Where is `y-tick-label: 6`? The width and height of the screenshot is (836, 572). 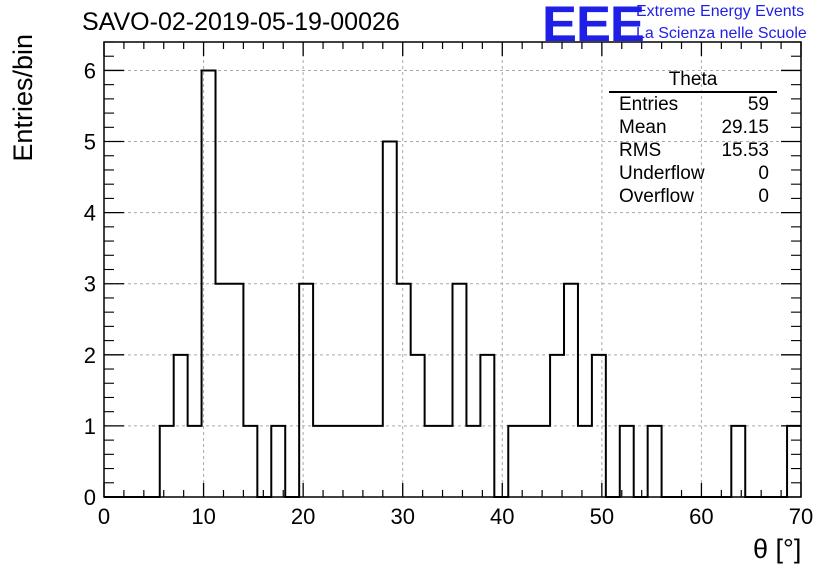
y-tick-label: 6 is located at coordinates (90, 70).